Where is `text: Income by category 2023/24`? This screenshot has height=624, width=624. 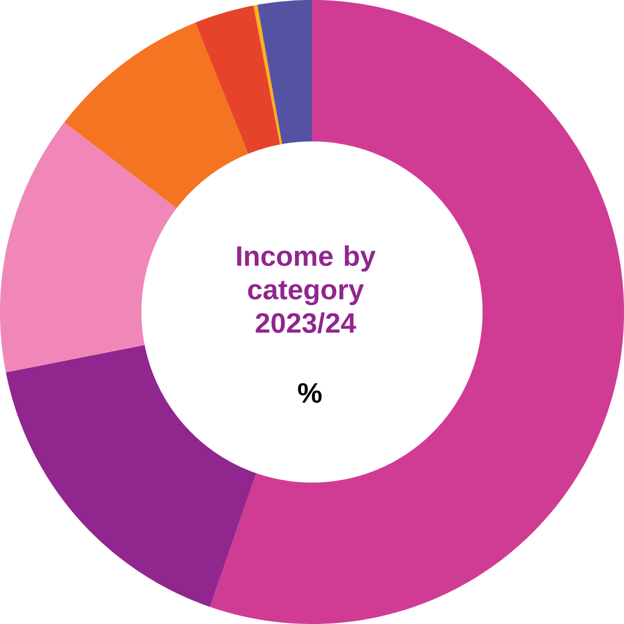
text: Income by category 2023/24 is located at coordinates (306, 289).